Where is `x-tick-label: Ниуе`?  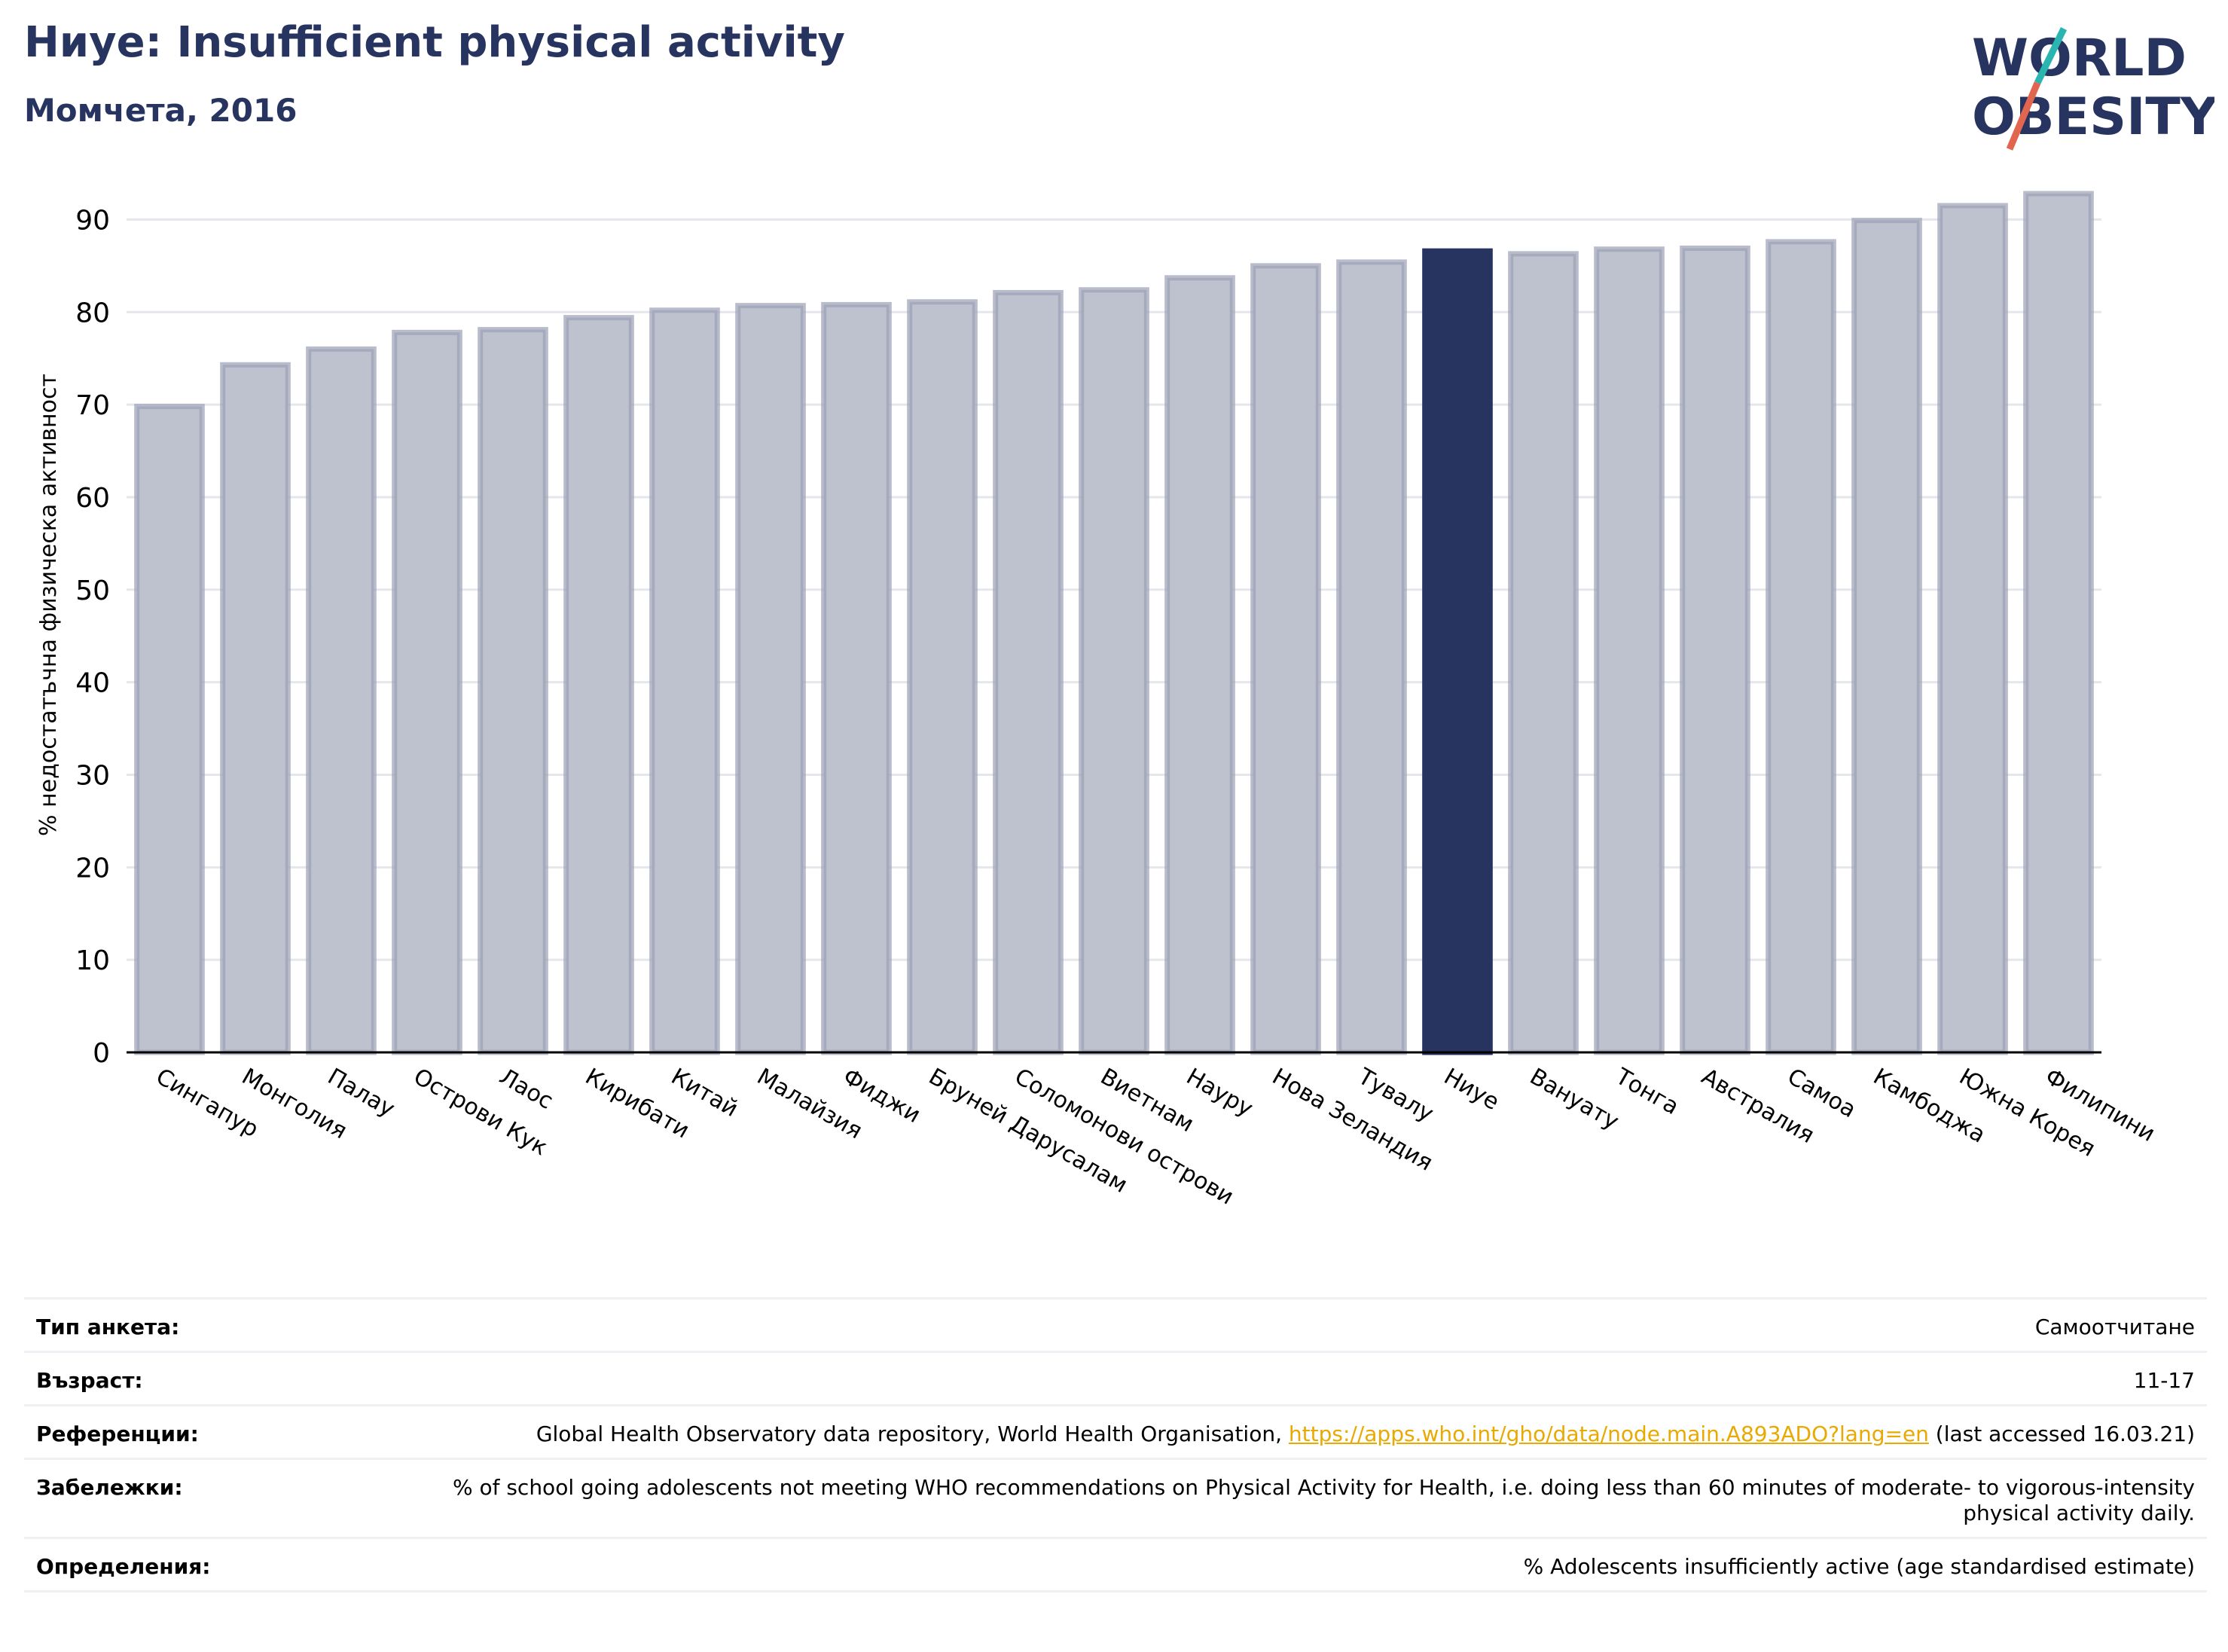 x-tick-label: Ниуе is located at coordinates (1471, 1090).